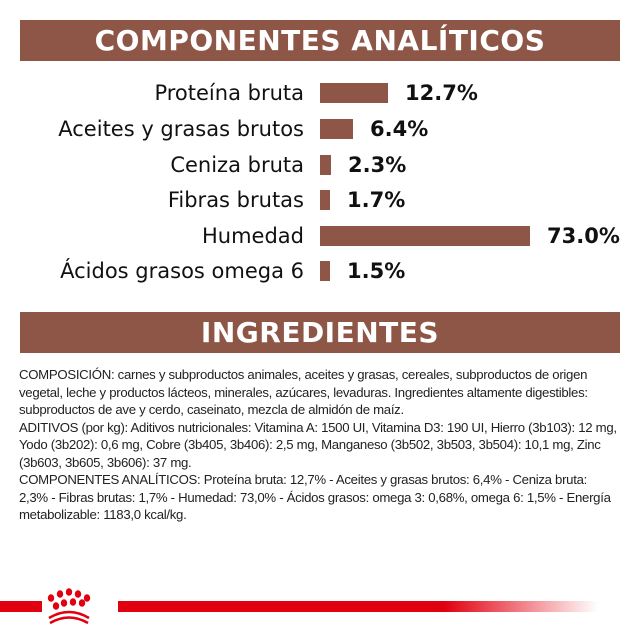 This screenshot has width=640, height=640. What do you see at coordinates (358, 606) in the screenshot?
I see `brand-line-right` at bounding box center [358, 606].